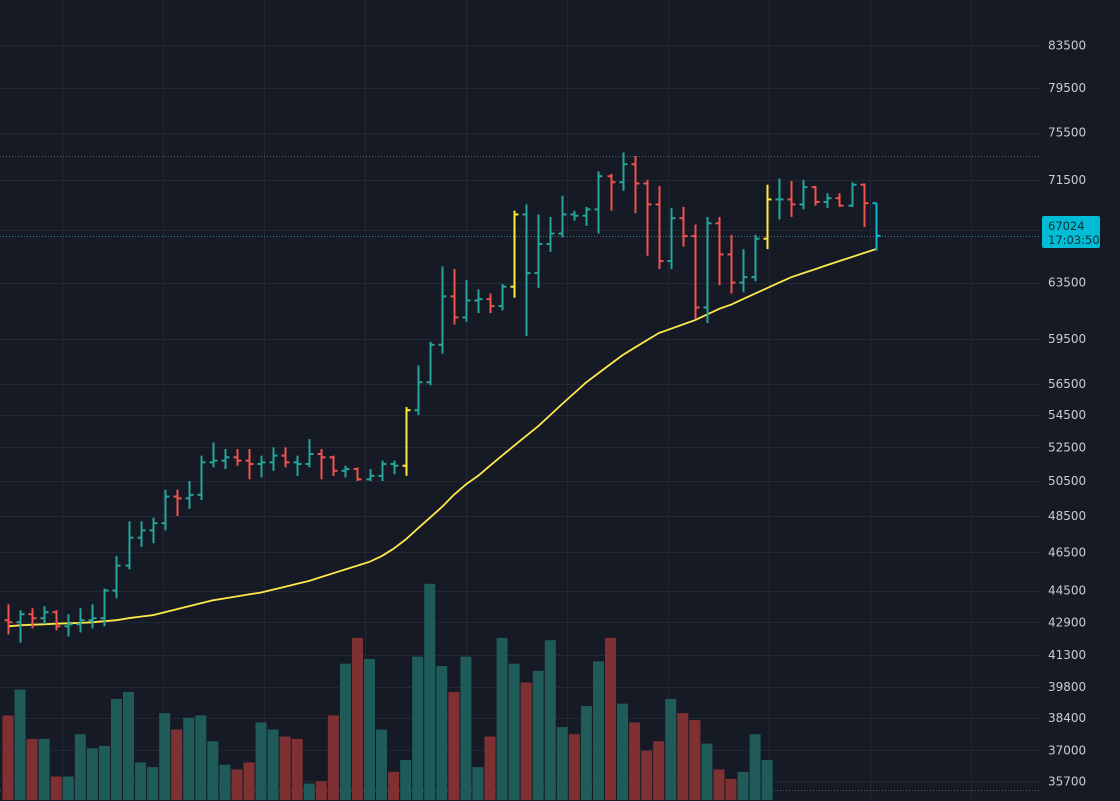 This screenshot has width=1120, height=801. Describe the element at coordinates (1066, 226) in the screenshot. I see `last-price-value: 67024` at that location.